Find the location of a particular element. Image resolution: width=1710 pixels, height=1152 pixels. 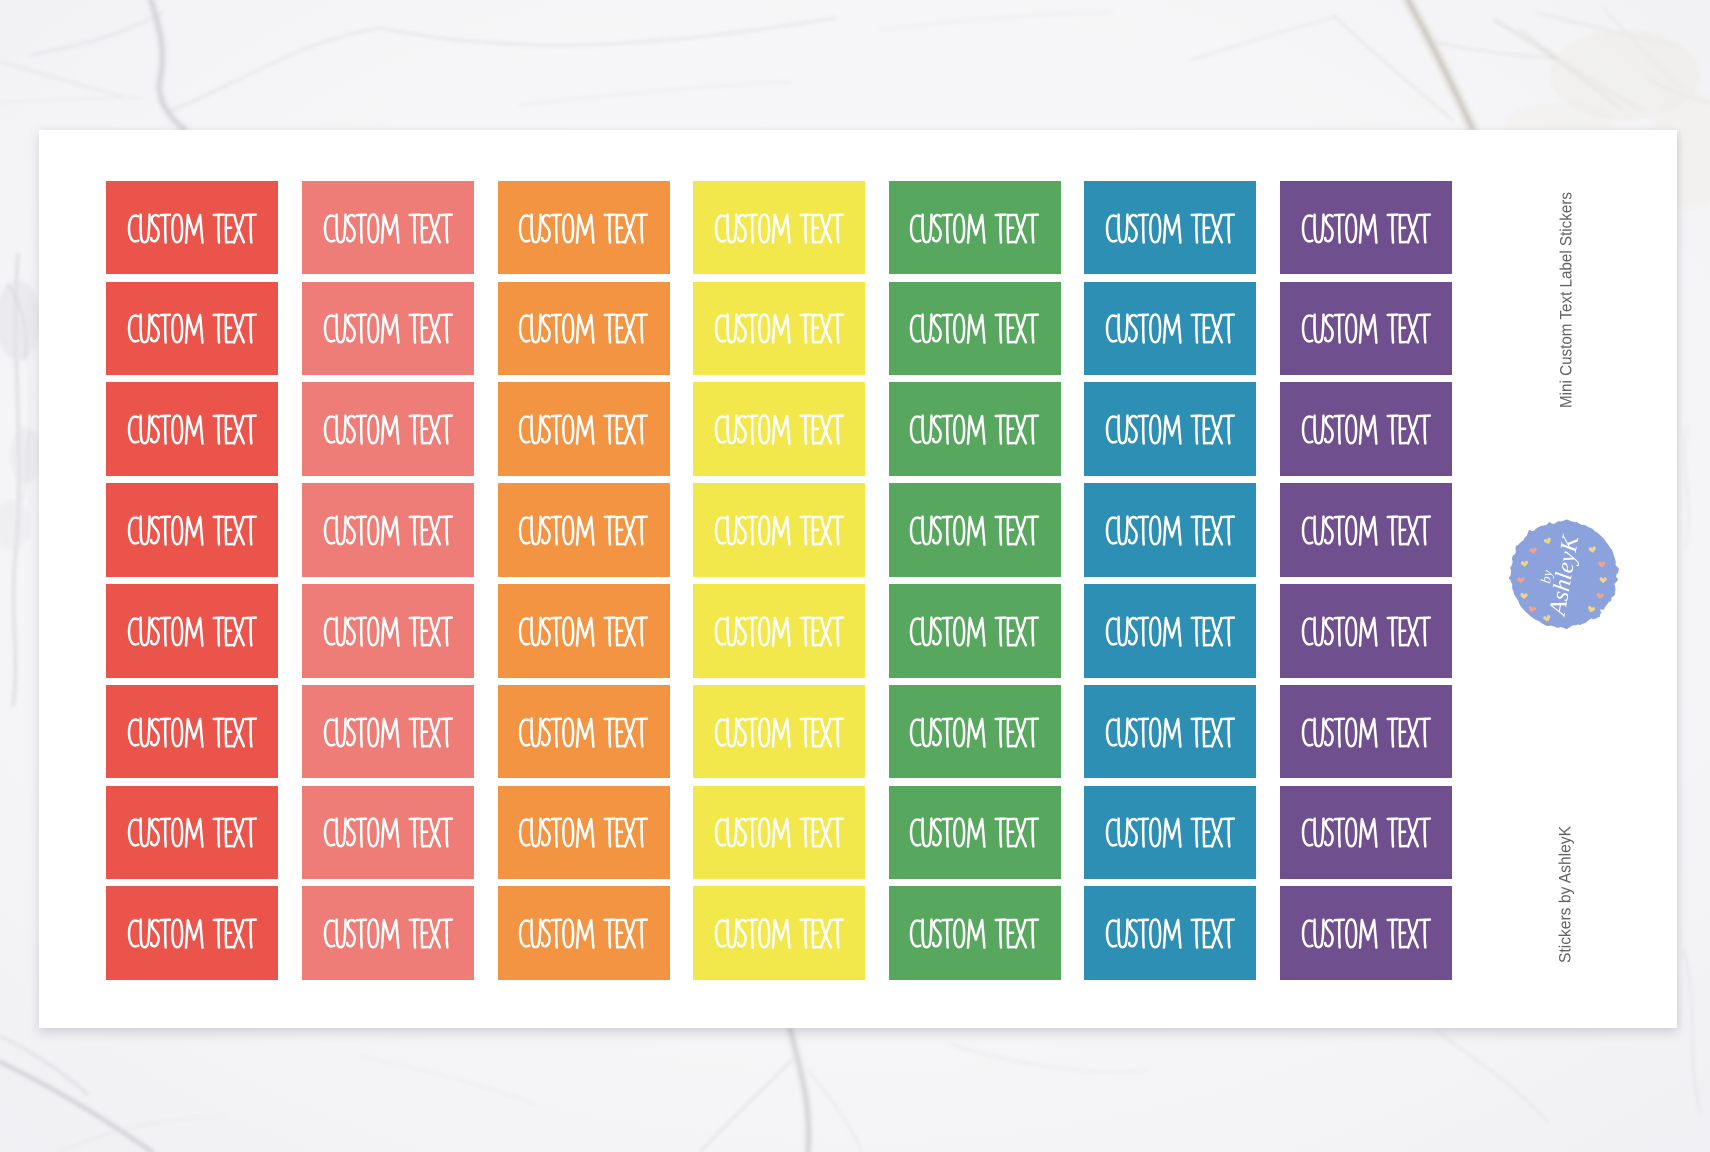

svg-text:Mini Custom Text Label Sticker: Mini Custom Text Label Stickers is located at coordinates (1567, 300).